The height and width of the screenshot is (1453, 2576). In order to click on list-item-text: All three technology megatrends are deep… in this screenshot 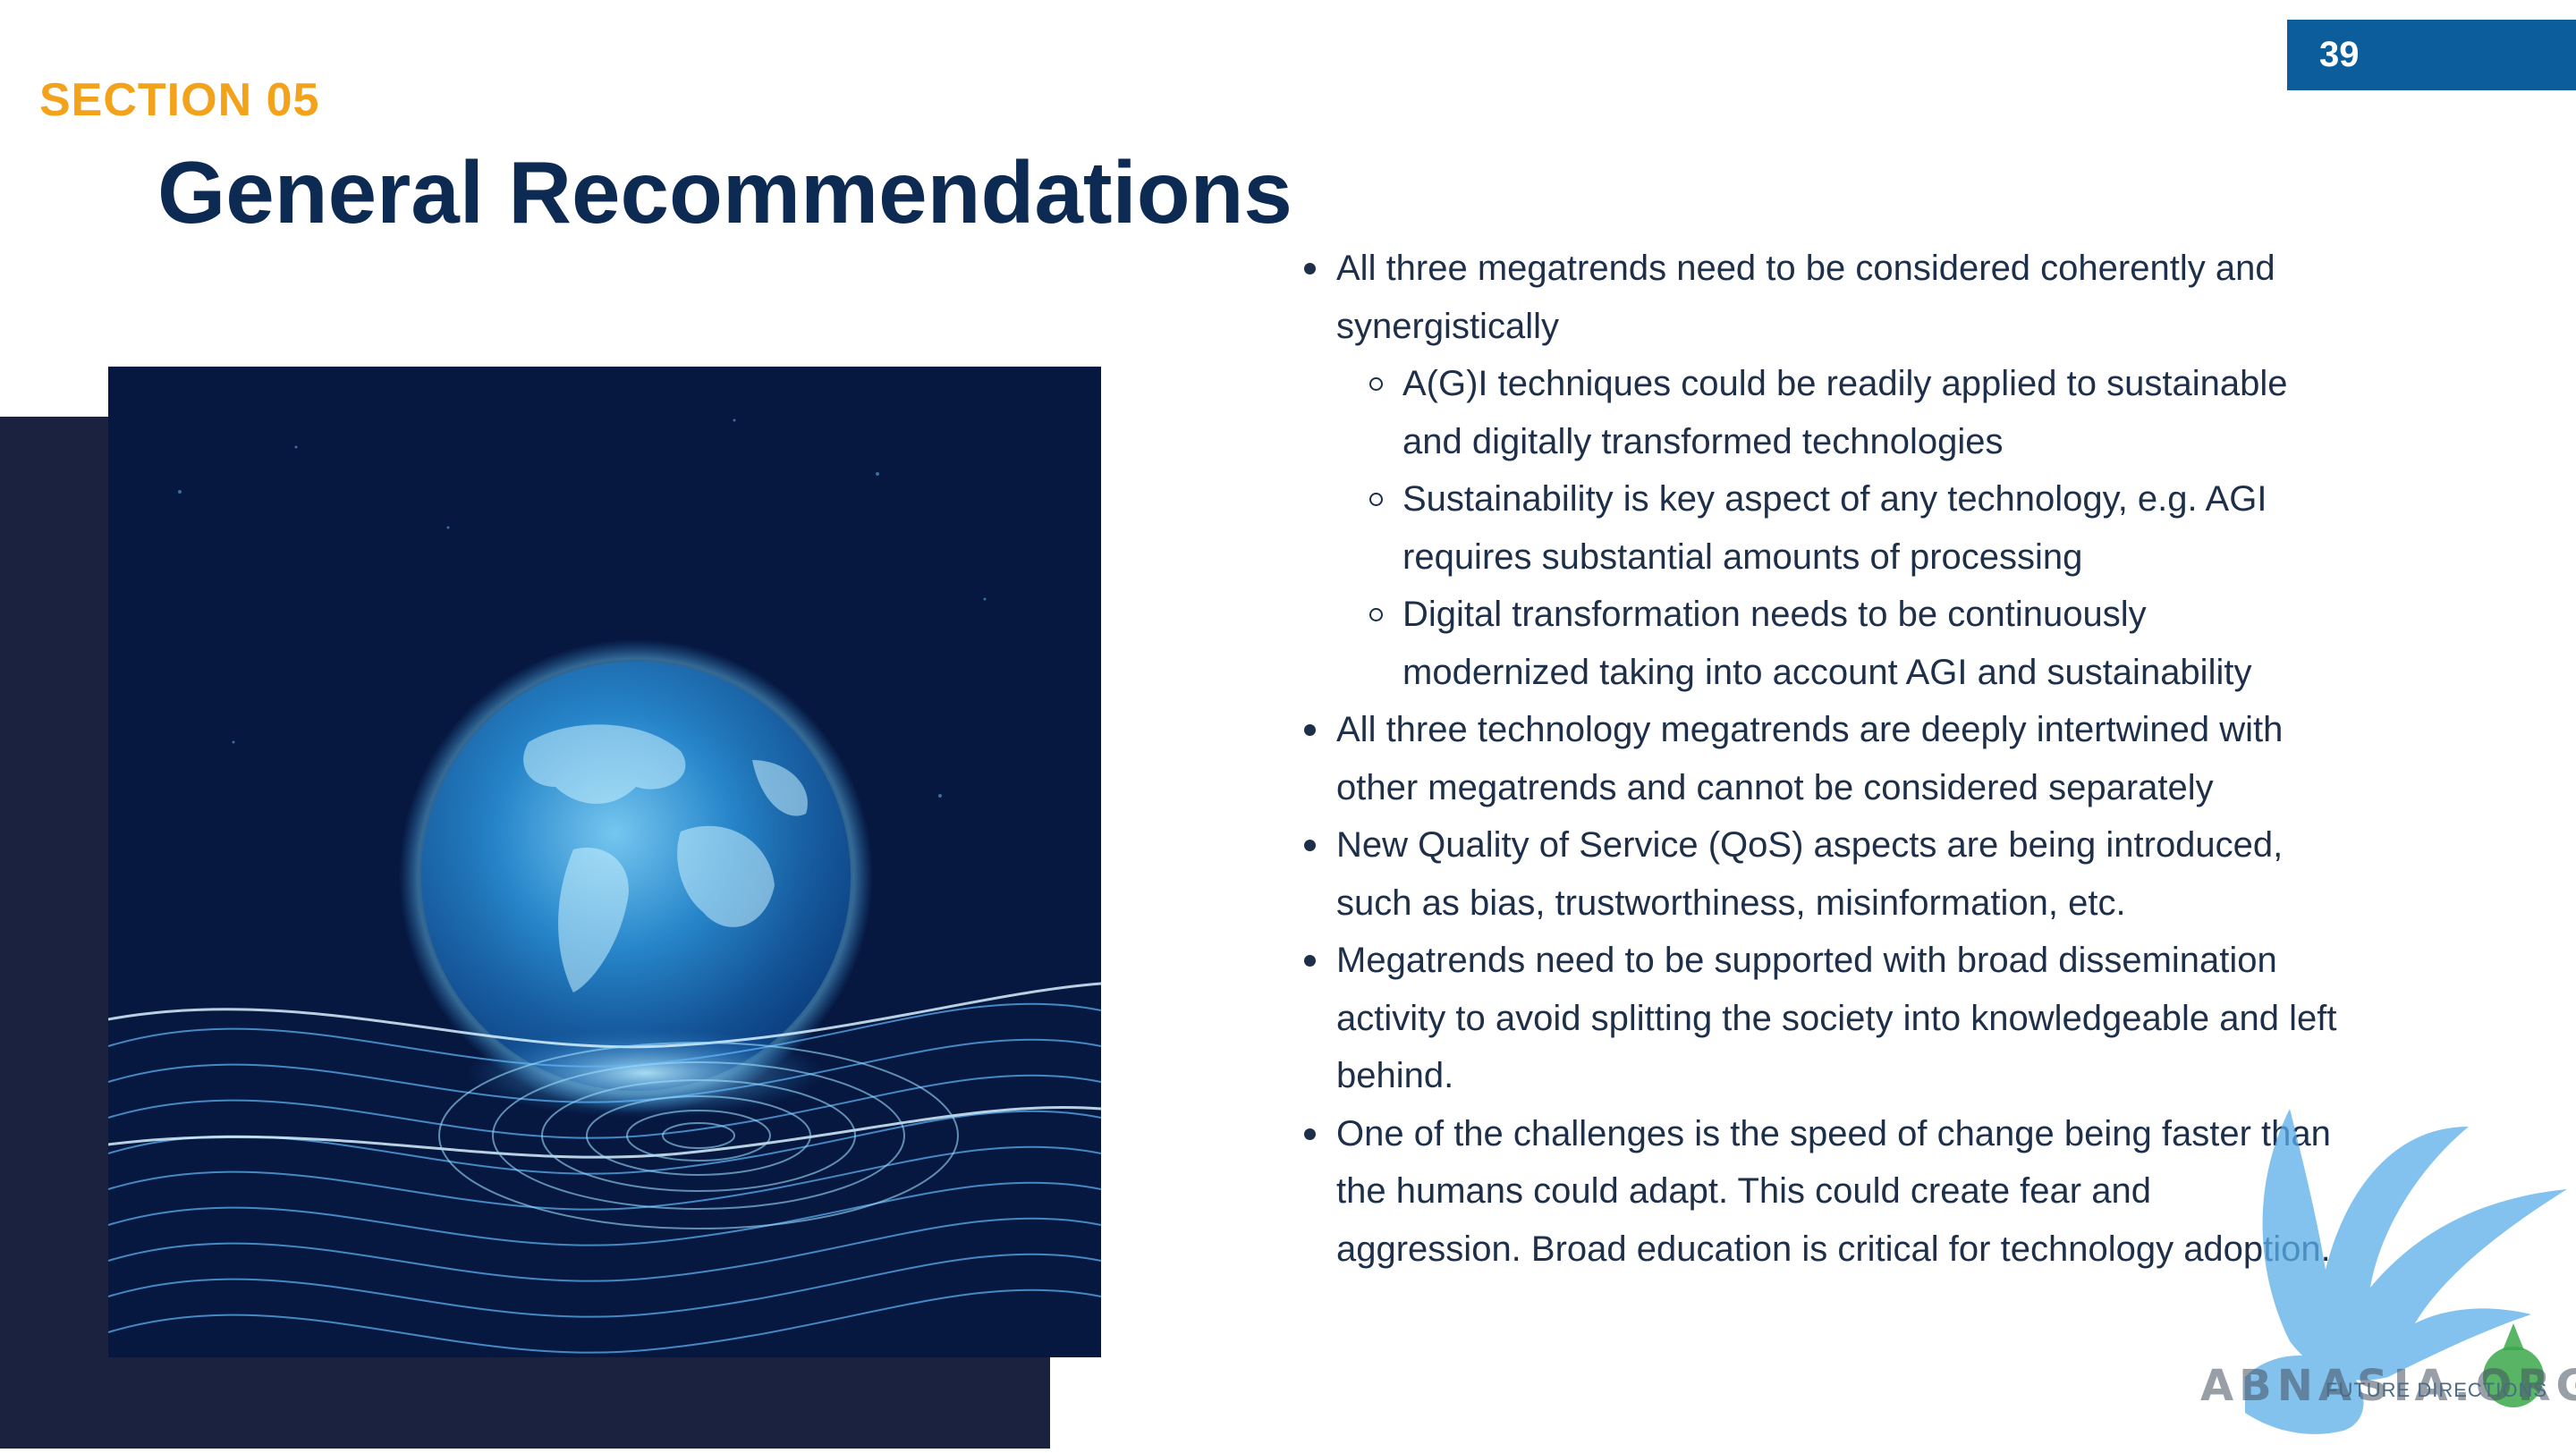, I will do `click(1810, 758)`.